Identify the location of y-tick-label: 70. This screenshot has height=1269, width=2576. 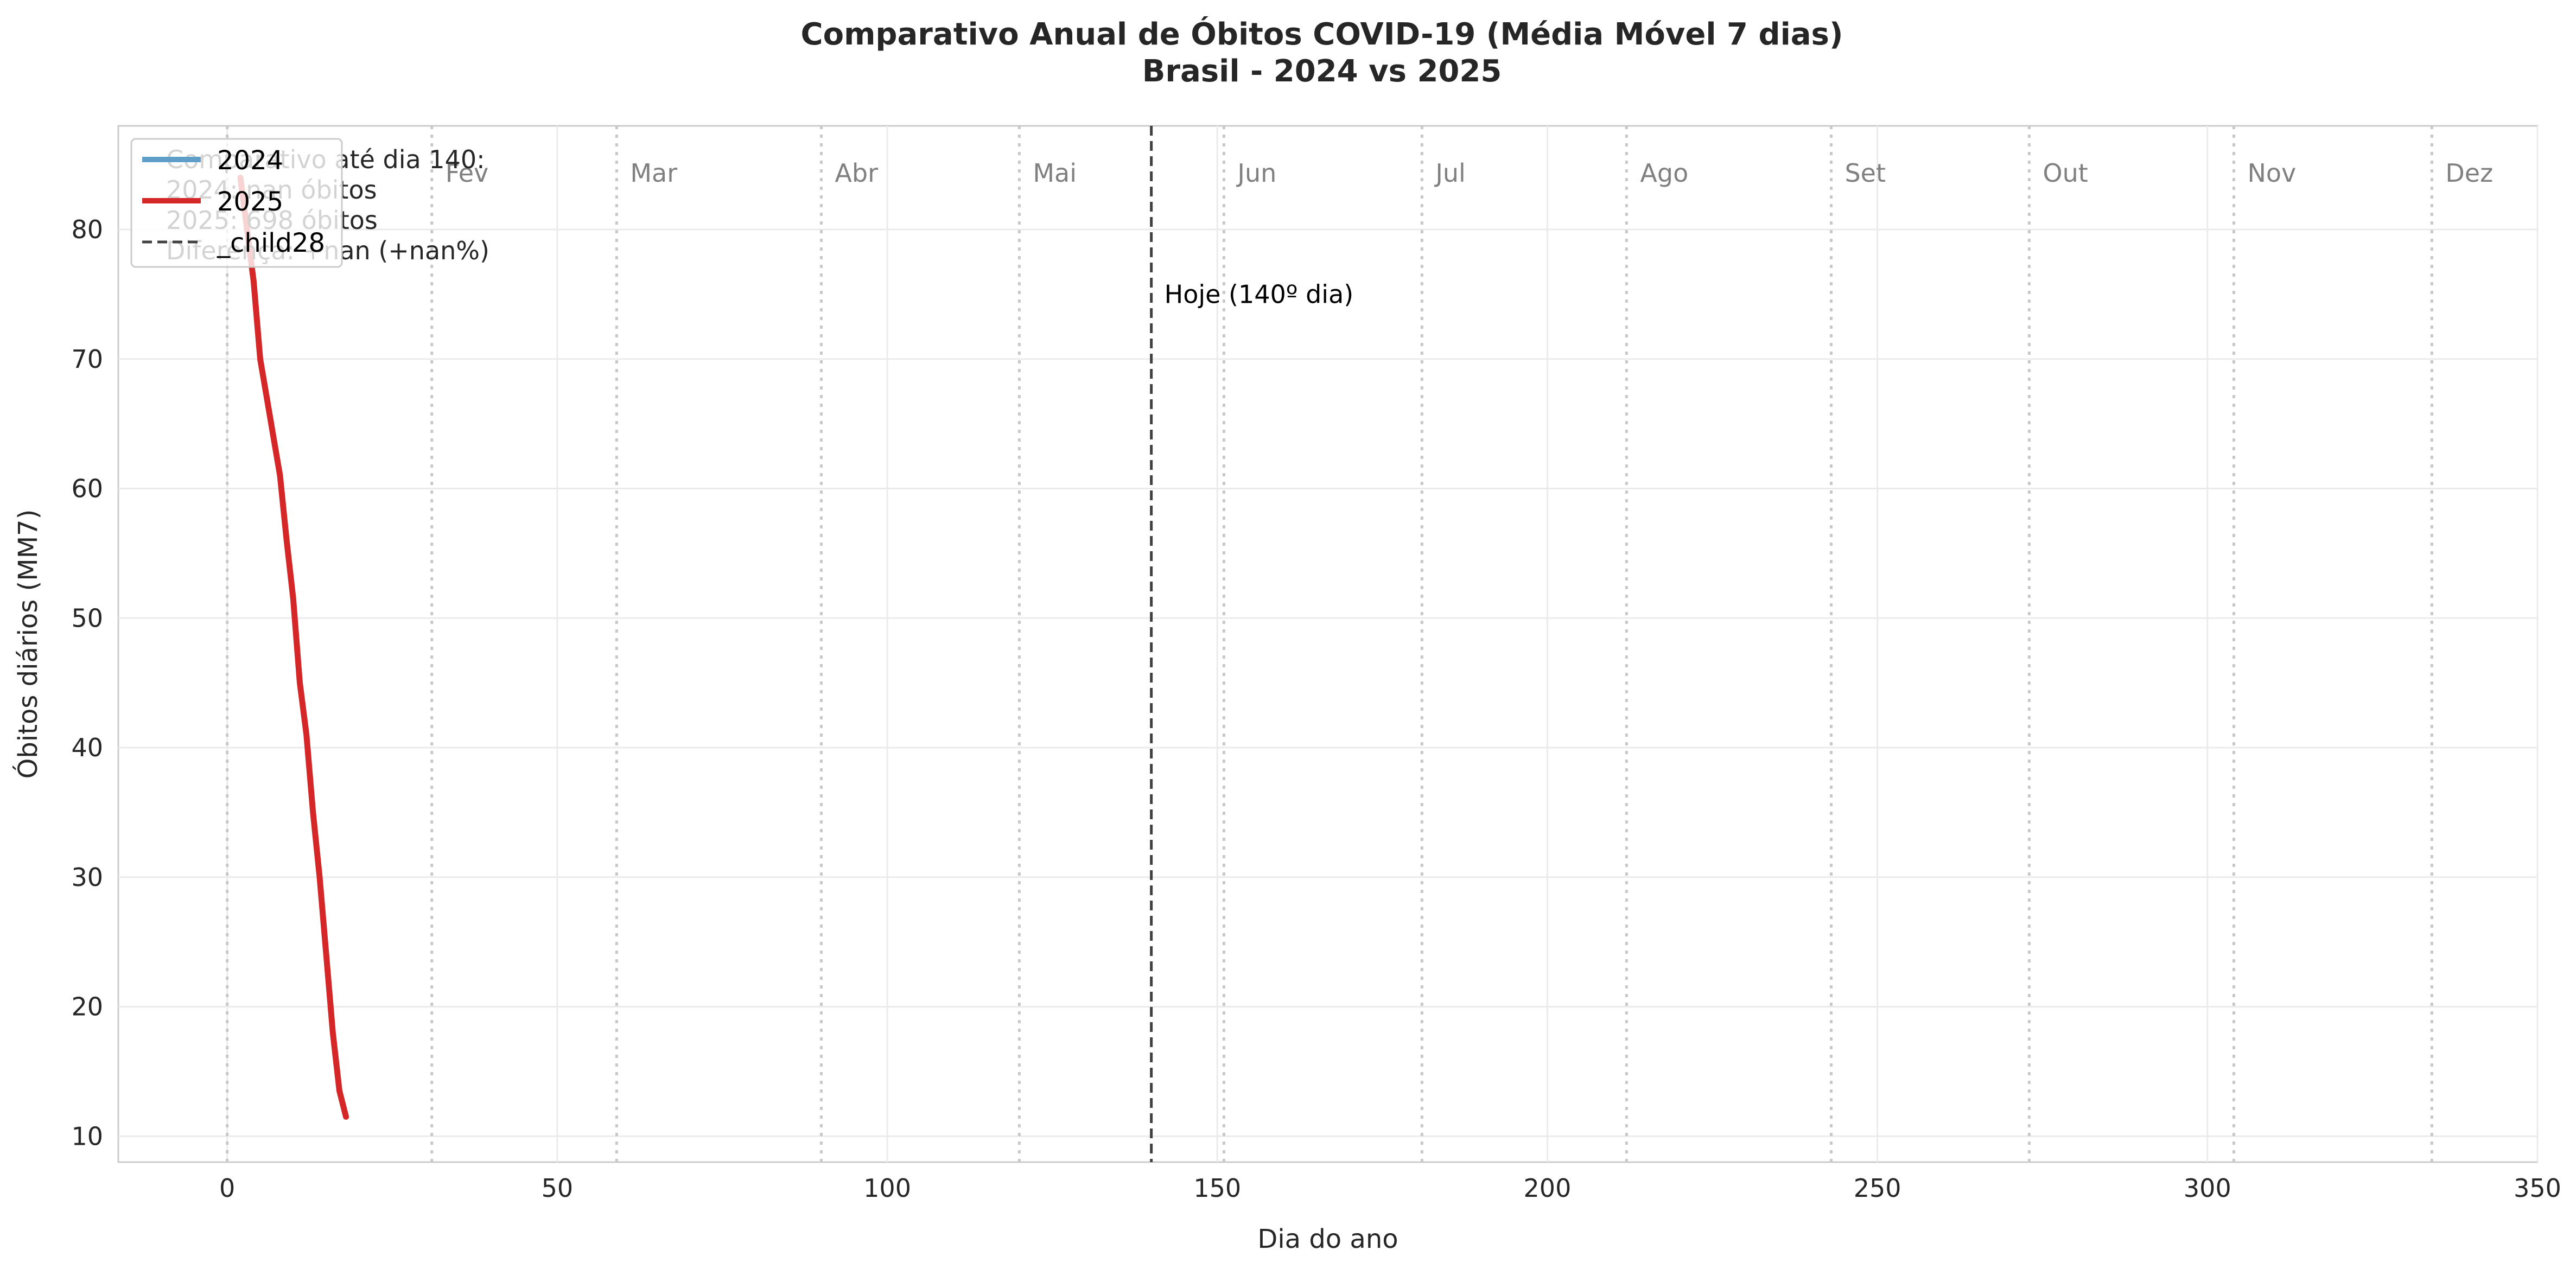
(87, 359).